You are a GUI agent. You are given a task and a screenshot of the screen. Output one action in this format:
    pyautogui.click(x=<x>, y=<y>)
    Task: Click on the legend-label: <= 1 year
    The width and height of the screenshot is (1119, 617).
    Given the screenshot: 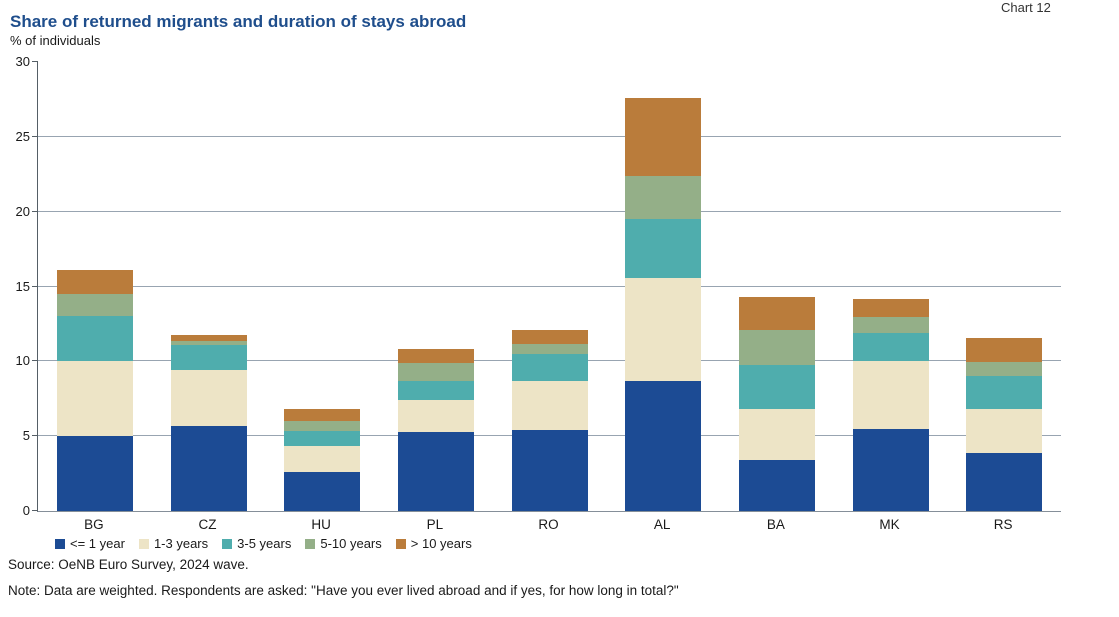 What is the action you would take?
    pyautogui.click(x=97, y=543)
    